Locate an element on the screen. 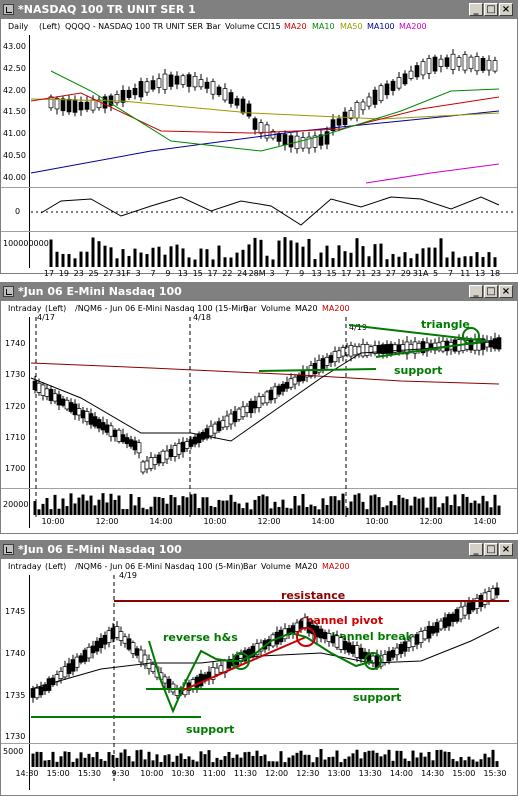 The height and width of the screenshot is (796, 518). support-annotation: support is located at coordinates (210, 729).